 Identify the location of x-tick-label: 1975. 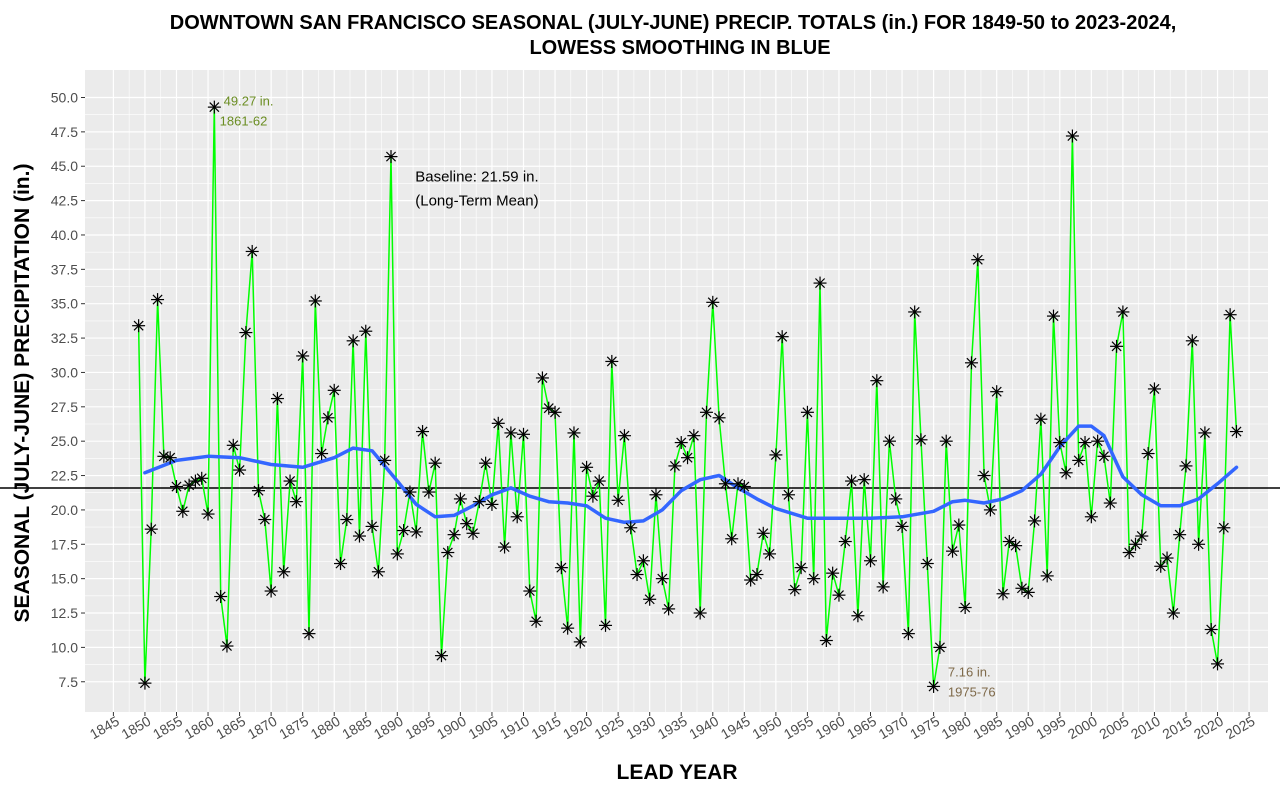
(924, 728).